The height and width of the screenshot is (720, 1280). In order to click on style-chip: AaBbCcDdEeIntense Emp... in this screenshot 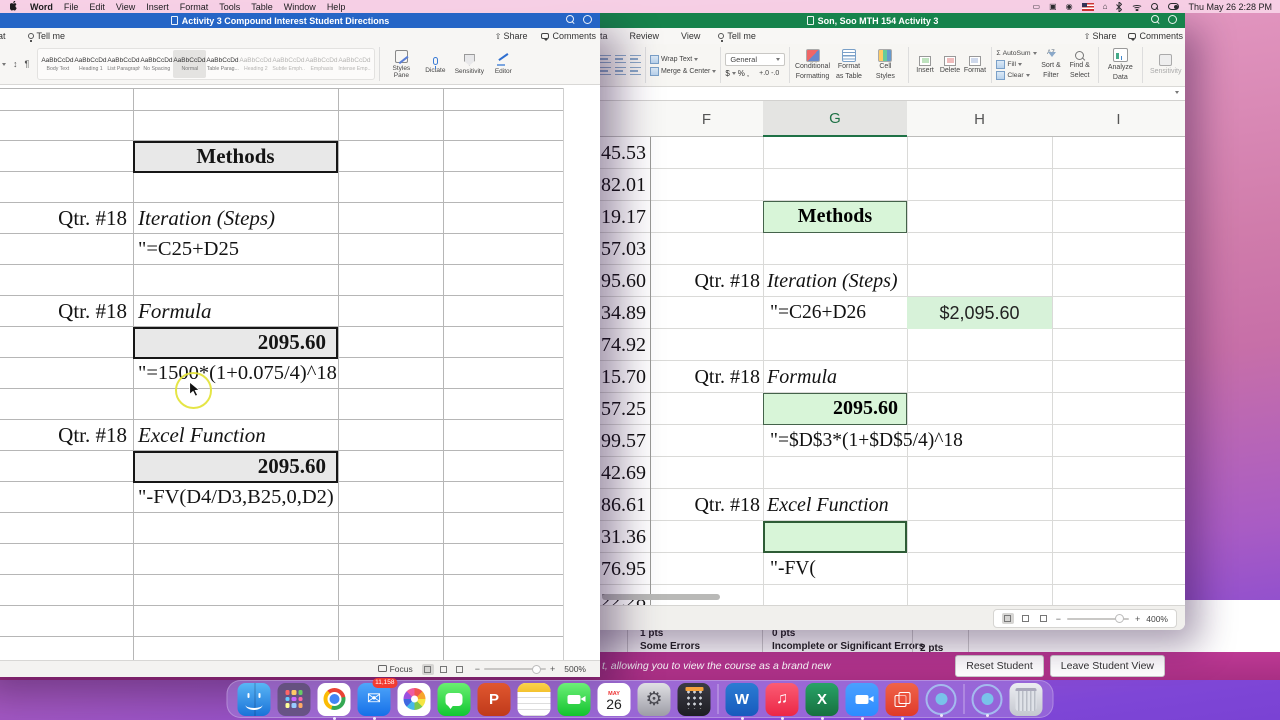, I will do `click(355, 64)`.